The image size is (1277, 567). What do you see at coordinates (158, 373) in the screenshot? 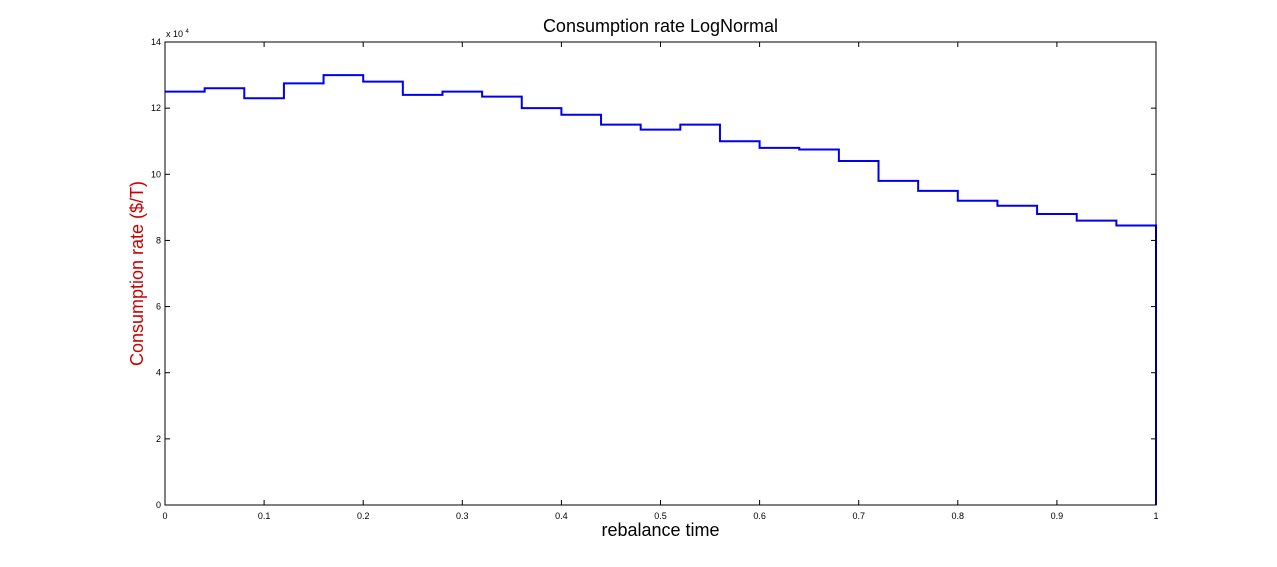
I see `y-tick-label: 4` at bounding box center [158, 373].